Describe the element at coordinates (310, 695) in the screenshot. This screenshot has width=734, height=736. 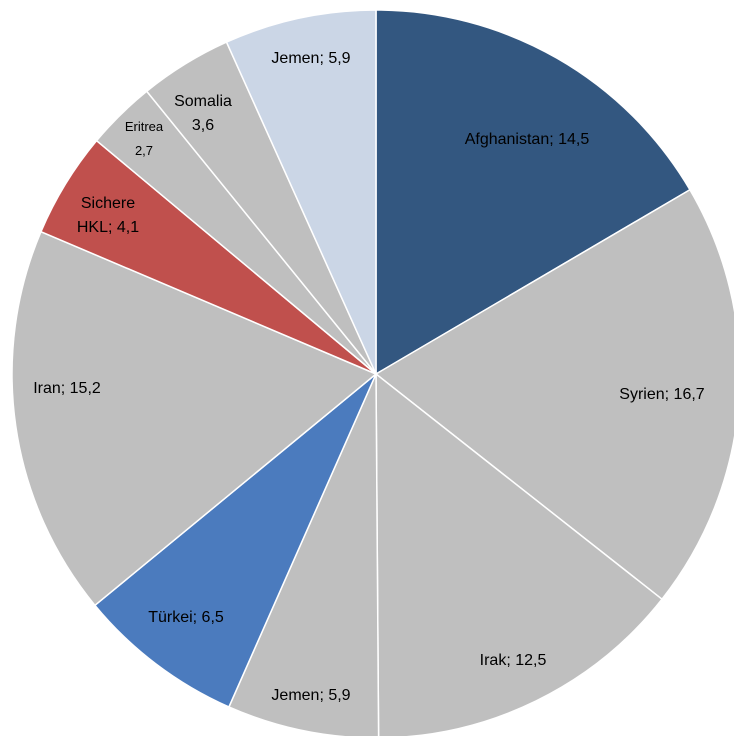
I see `data-label-4: Jemen; 5,9` at that location.